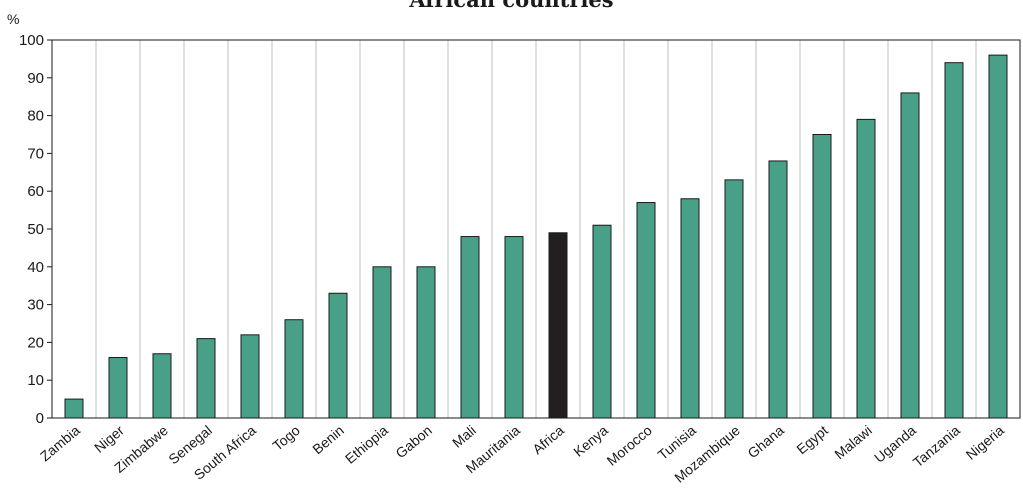 This screenshot has height=501, width=1023. I want to click on y-tick-label: 60, so click(35, 191).